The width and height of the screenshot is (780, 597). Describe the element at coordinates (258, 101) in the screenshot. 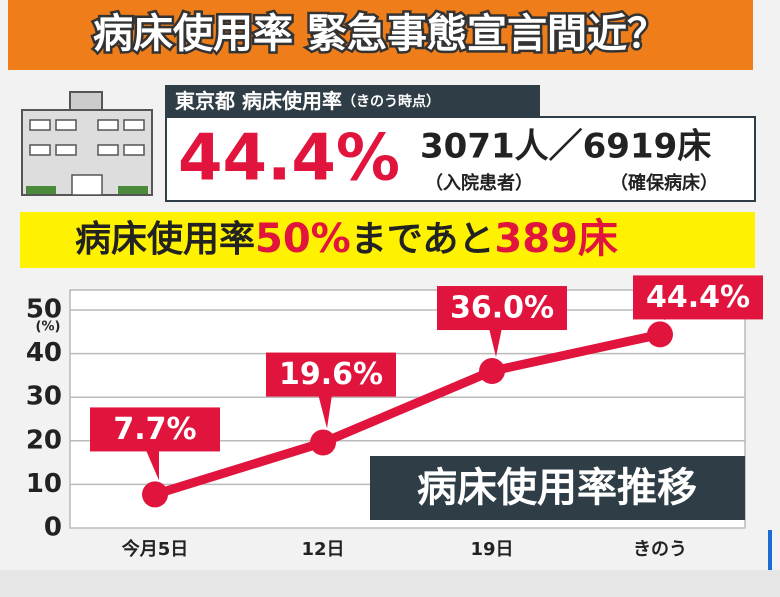

I see `summary-label-main: 東京都 病床使用率` at that location.